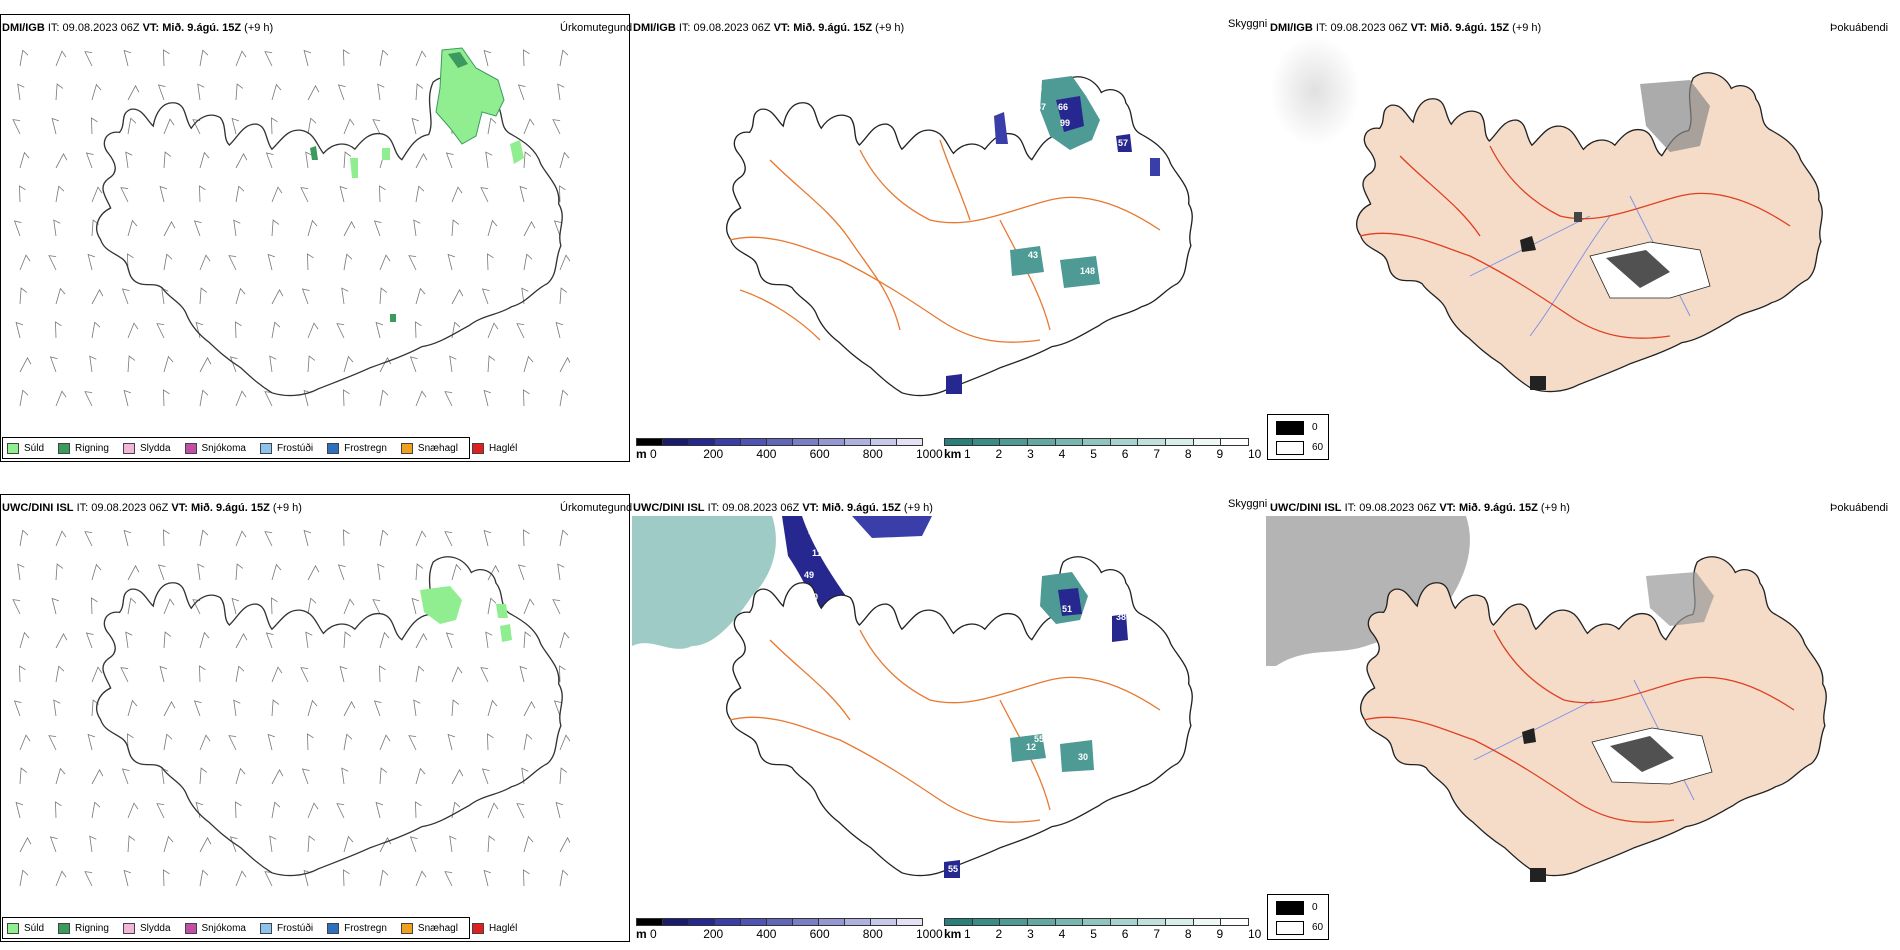 The image size is (1900, 950). Describe the element at coordinates (1106, 450) in the screenshot. I see `visibility-colorbar-1: km 1 2 3 4 5 6 7 8 9 10` at that location.